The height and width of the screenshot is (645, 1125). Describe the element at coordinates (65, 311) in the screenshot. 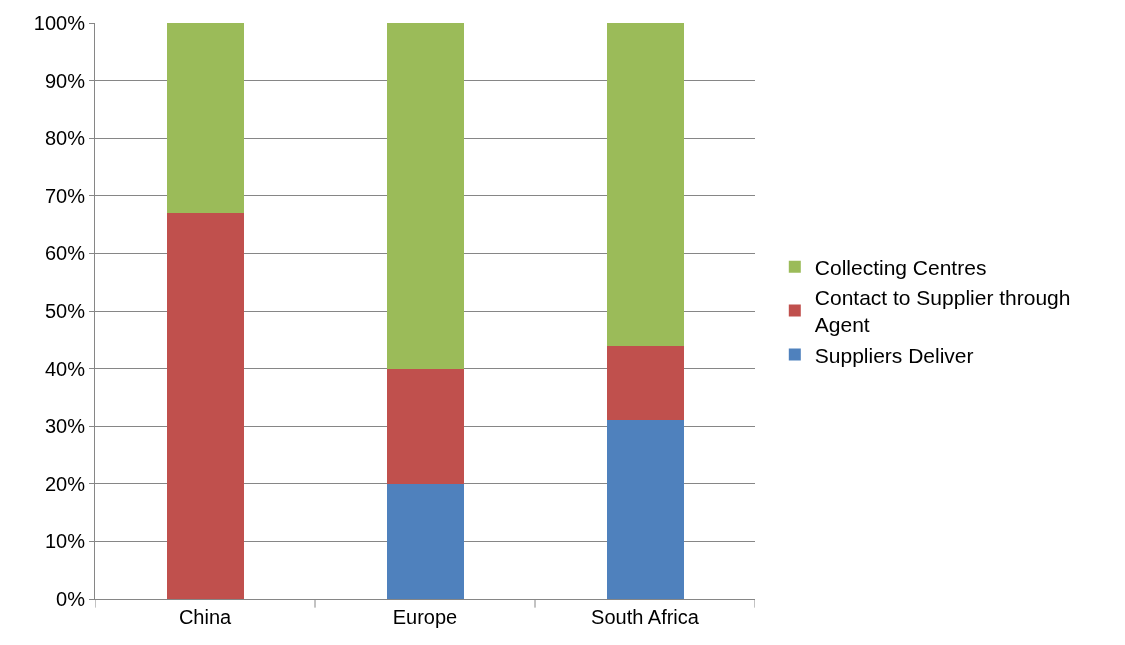

I see `y-tick-label: 50%` at that location.